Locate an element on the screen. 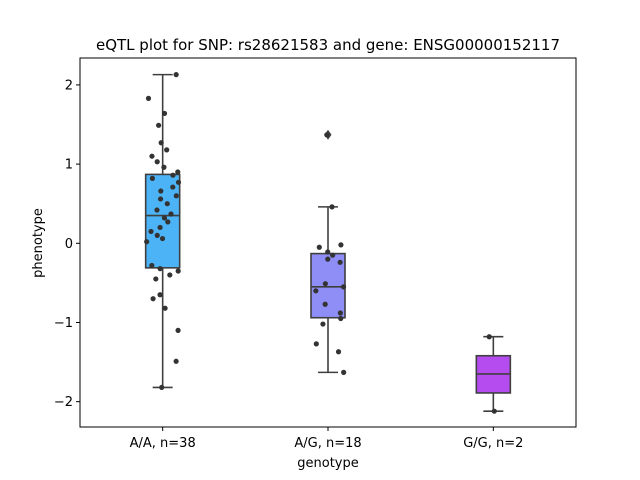 This screenshot has height=480, width=640. y-tick-label: 0 is located at coordinates (69, 244).